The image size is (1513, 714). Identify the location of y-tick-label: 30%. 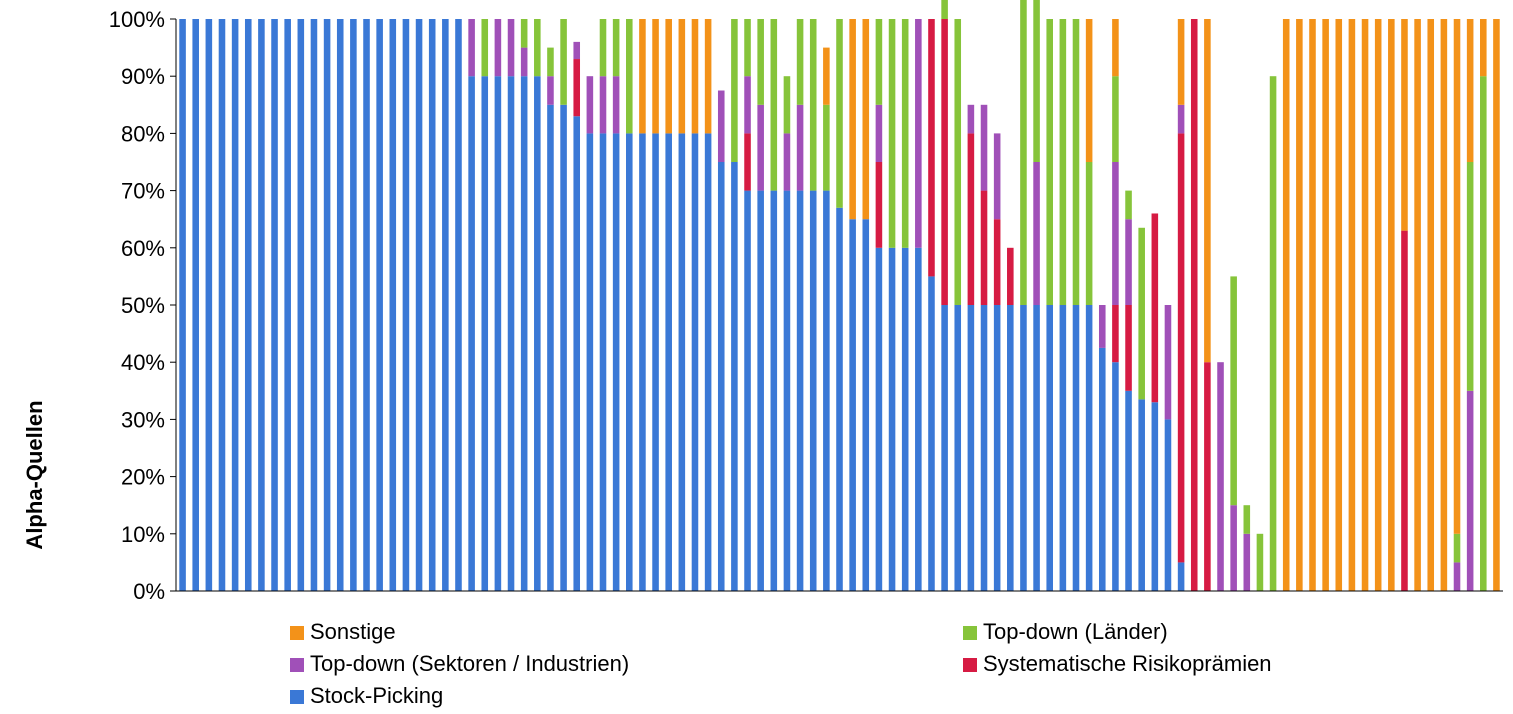
(143, 419).